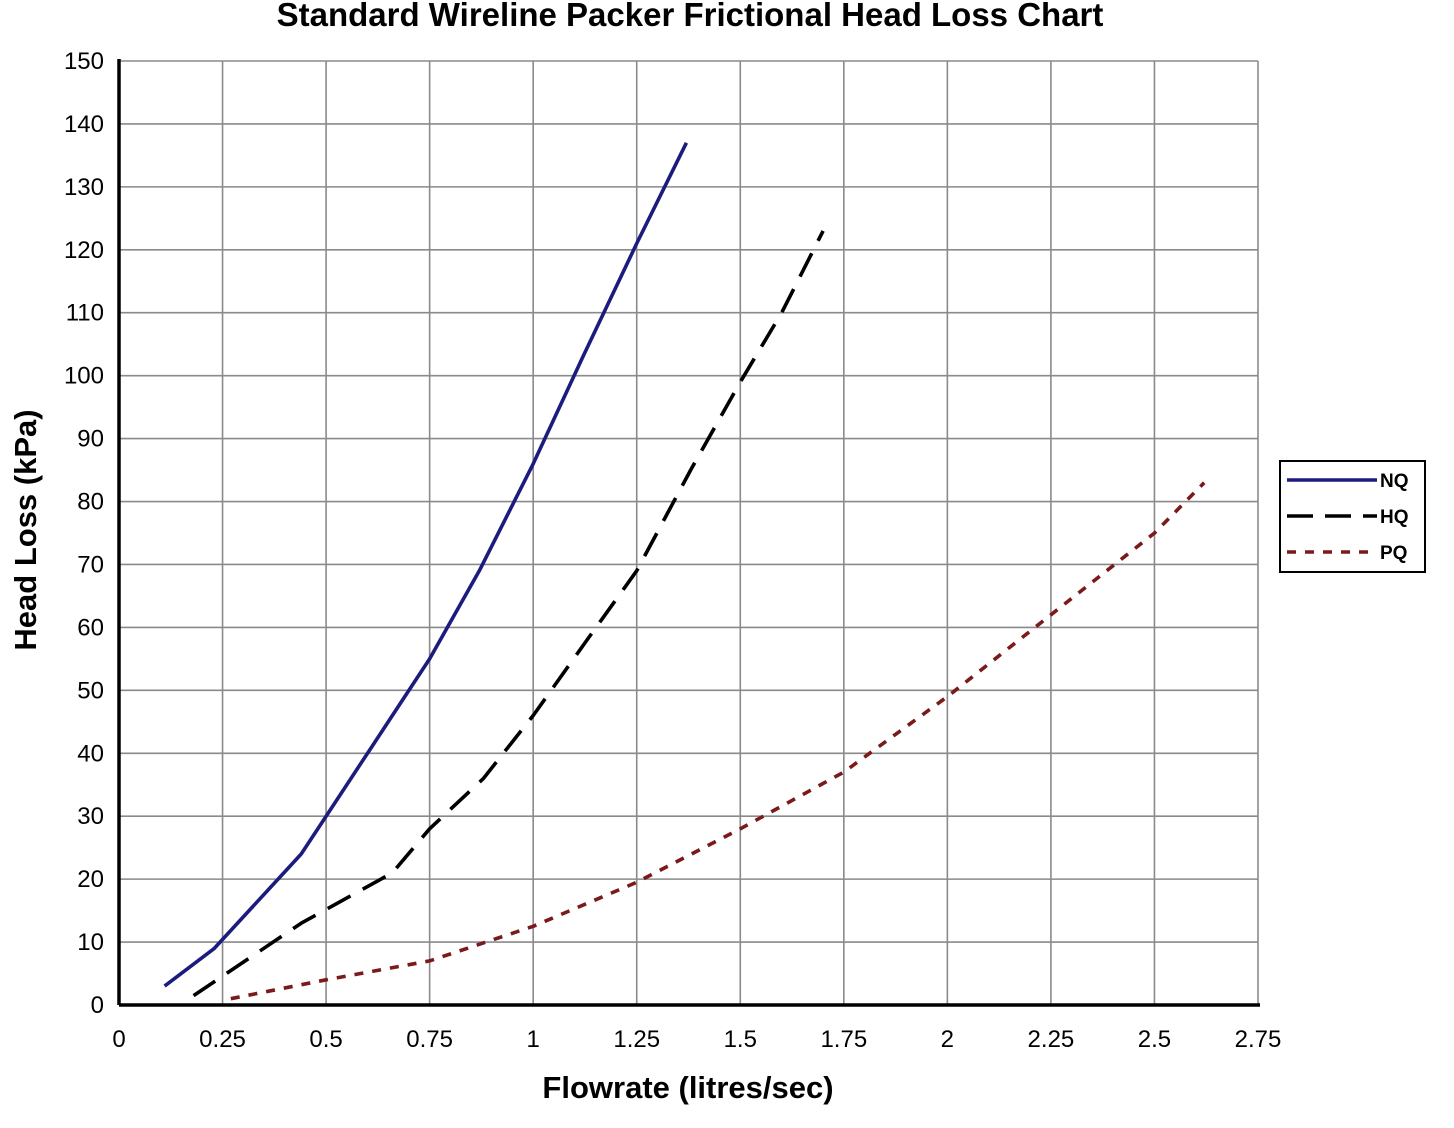 This screenshot has height=1128, width=1454. I want to click on y-tick-label: 20, so click(90, 879).